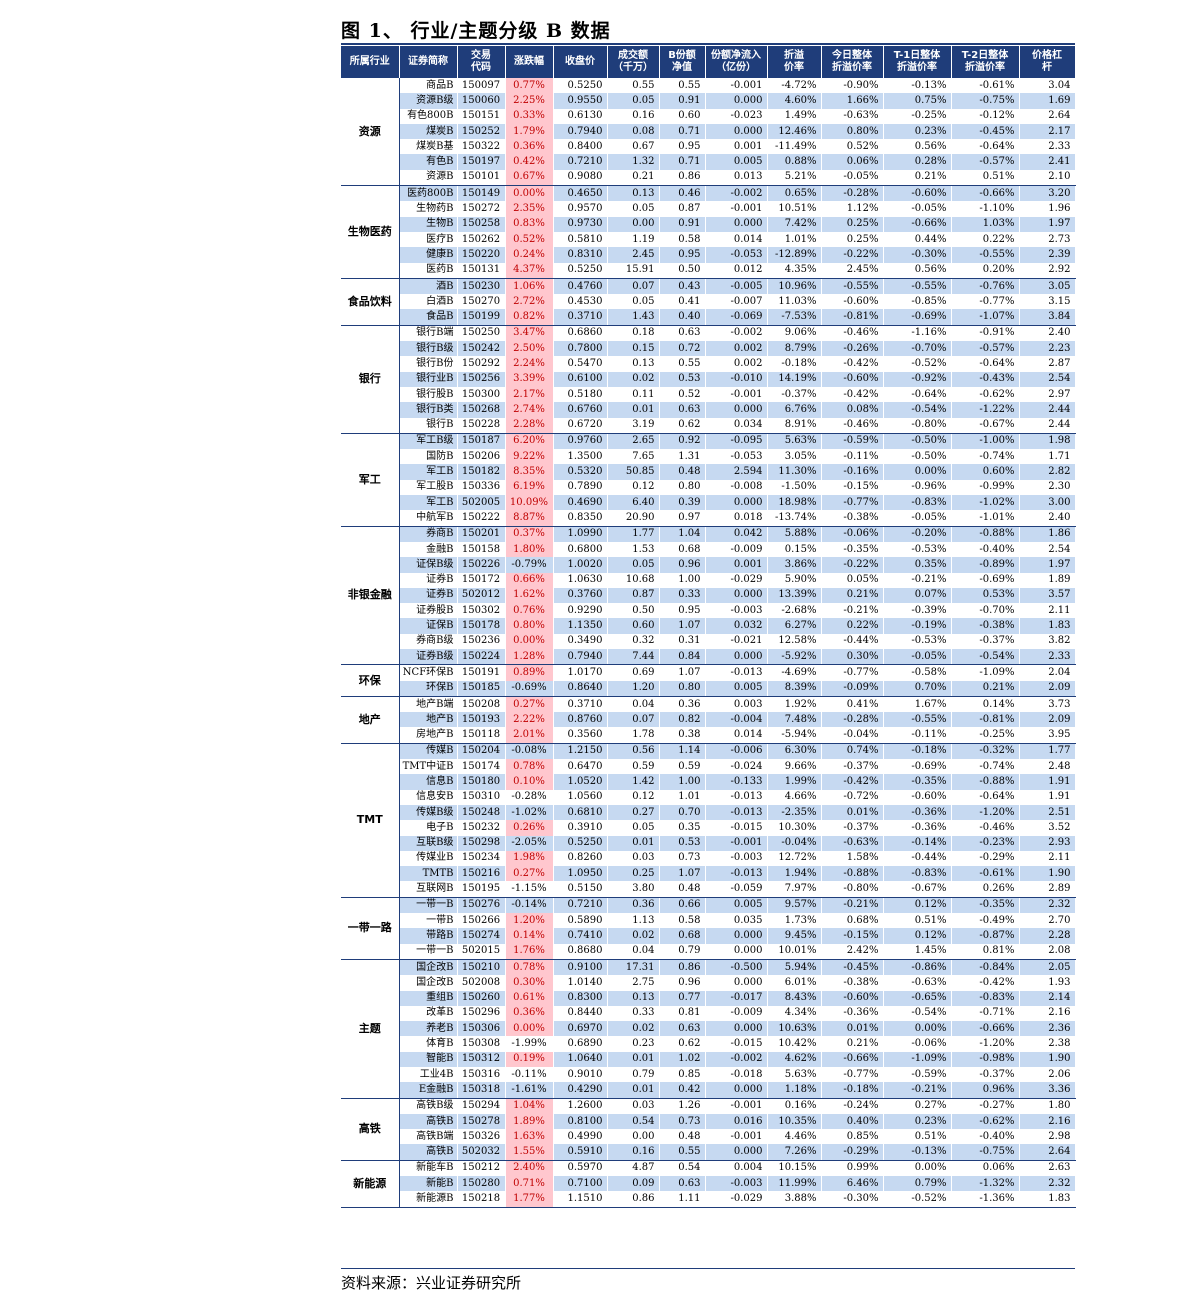  What do you see at coordinates (682, 534) in the screenshot?
I see `value-cell: 1.04` at bounding box center [682, 534].